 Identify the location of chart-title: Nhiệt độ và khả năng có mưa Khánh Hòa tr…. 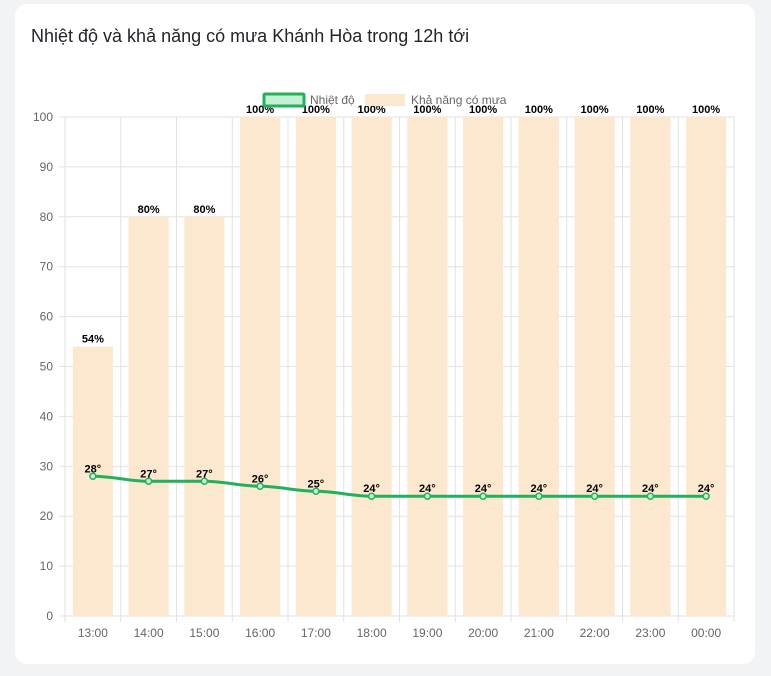
(250, 36).